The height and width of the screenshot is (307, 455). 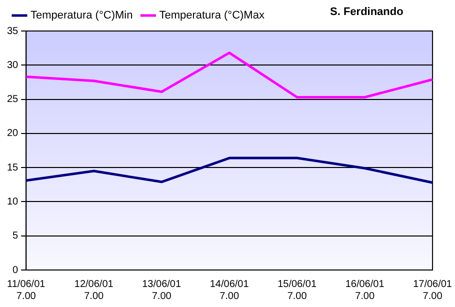 I want to click on y-tick-label: 5, so click(x=15, y=236).